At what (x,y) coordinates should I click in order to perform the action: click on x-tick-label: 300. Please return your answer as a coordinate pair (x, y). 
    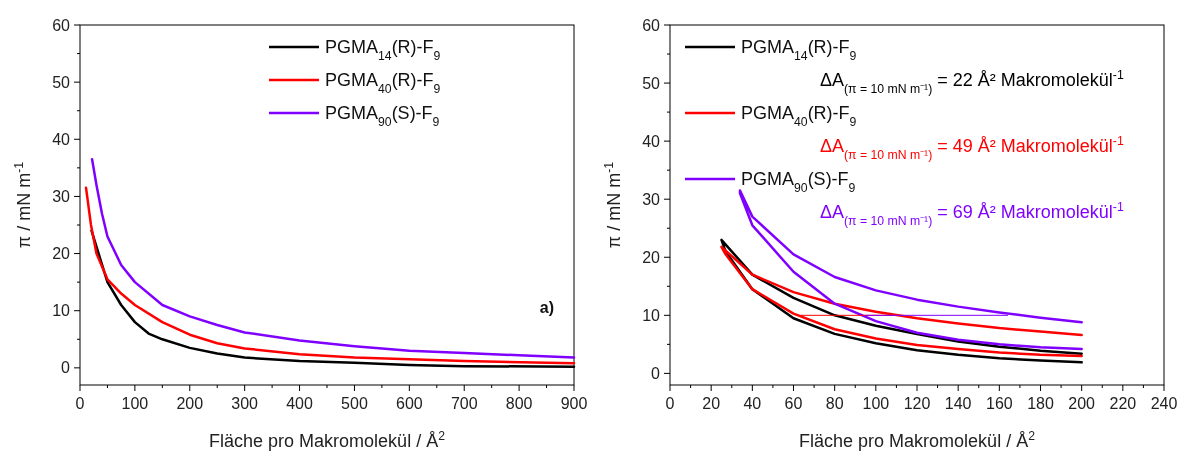
    Looking at the image, I should click on (245, 403).